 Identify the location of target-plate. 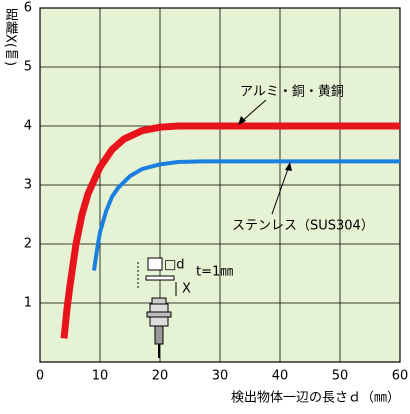
(160, 278).